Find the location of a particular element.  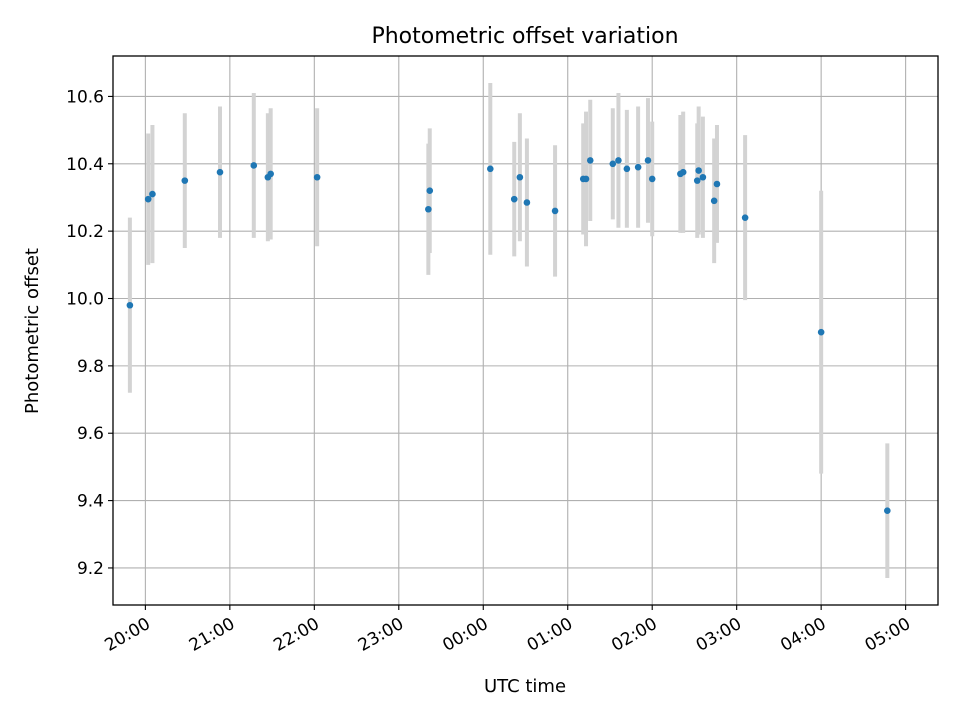

y-tick-label: 9.8 is located at coordinates (90, 367).